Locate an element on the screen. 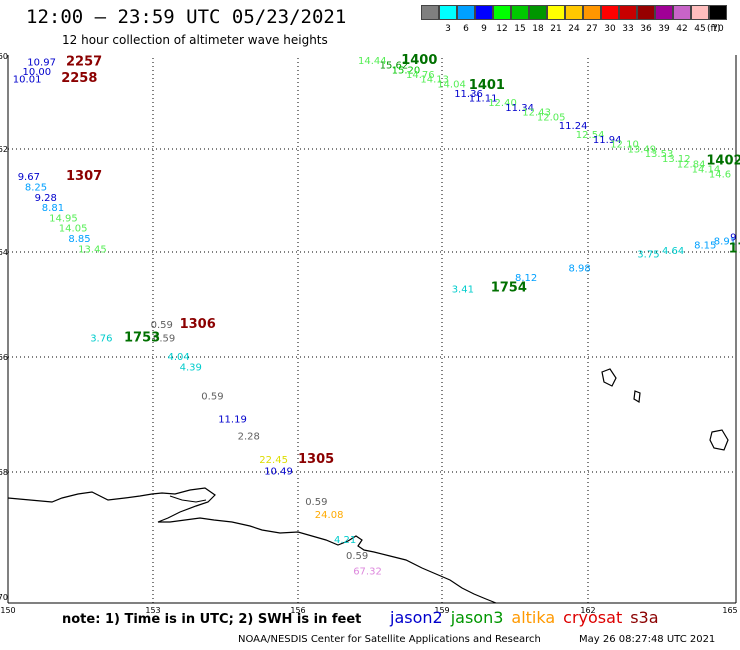  lat-tick: -62 is located at coordinates (4, 149).